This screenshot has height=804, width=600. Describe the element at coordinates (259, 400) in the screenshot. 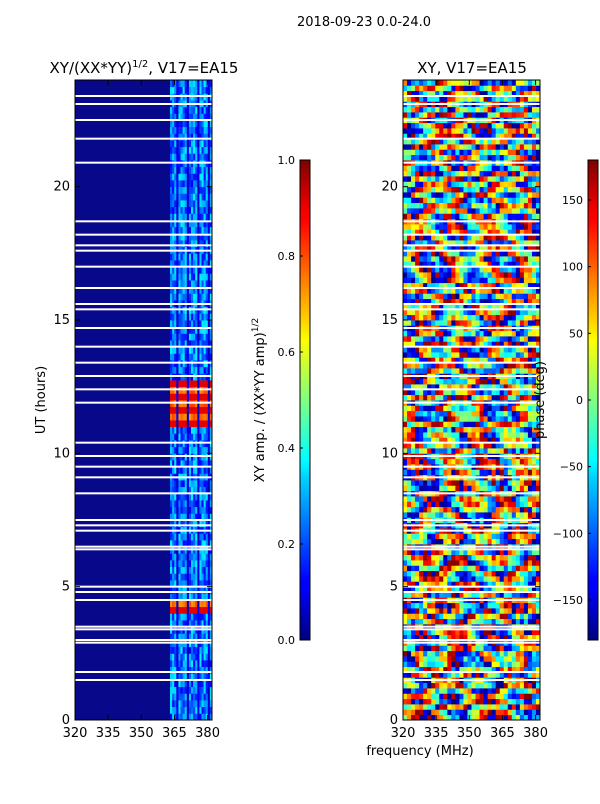

I see `amplitude-colorbar-label: XY amp. / (XX*YY amp)1/2` at that location.